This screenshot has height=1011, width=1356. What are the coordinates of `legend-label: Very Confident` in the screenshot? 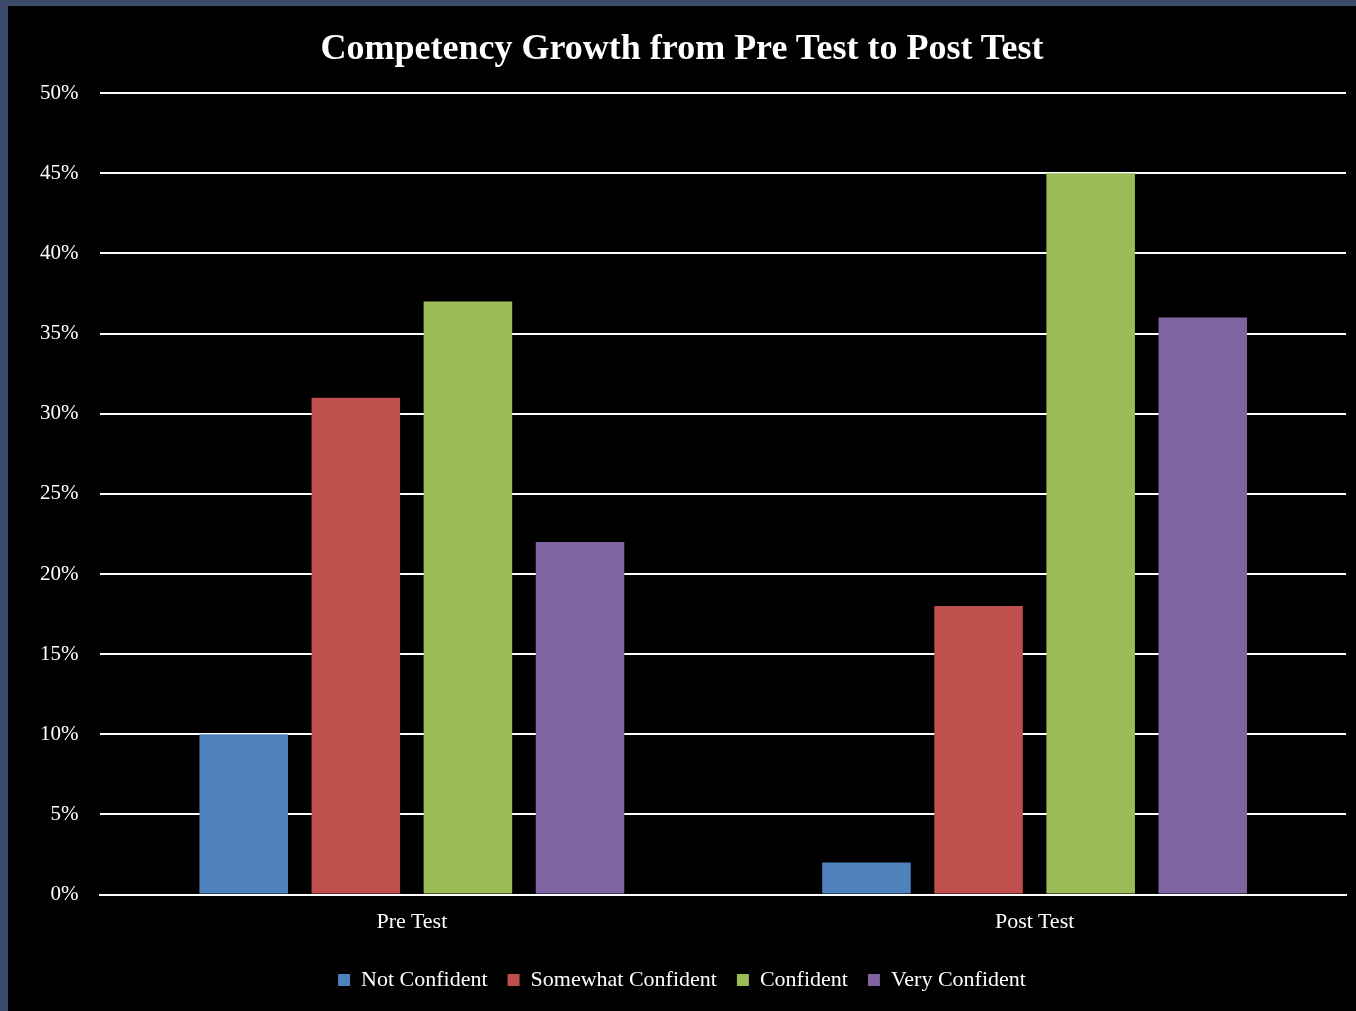 It's located at (958, 978).